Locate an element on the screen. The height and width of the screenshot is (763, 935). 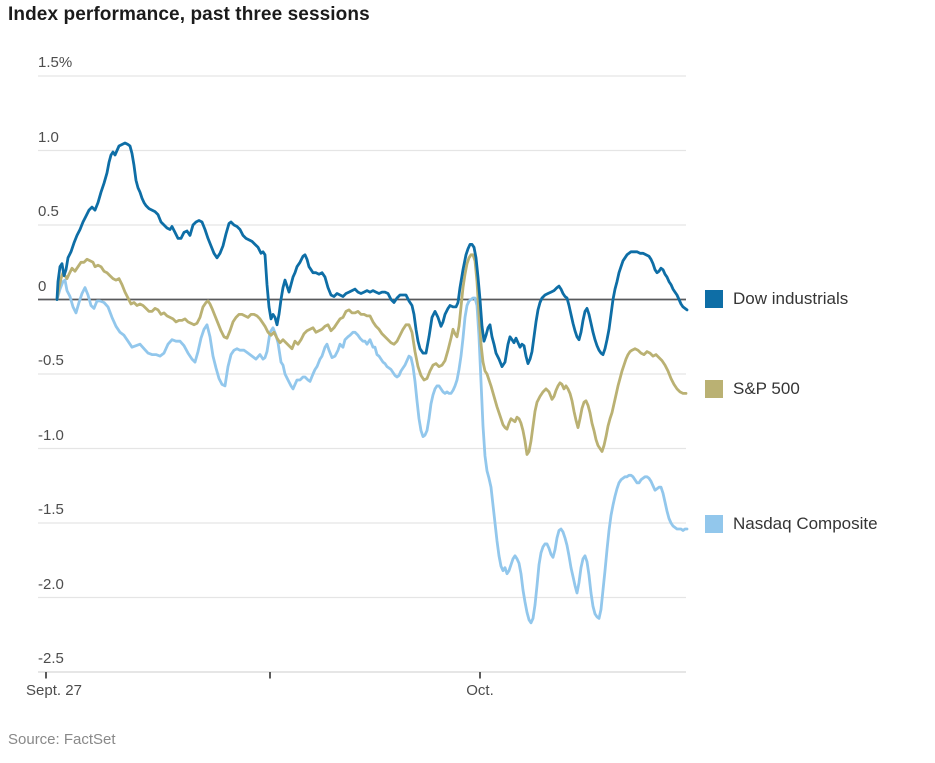
chart-title: Index performance, past three sessions is located at coordinates (189, 14).